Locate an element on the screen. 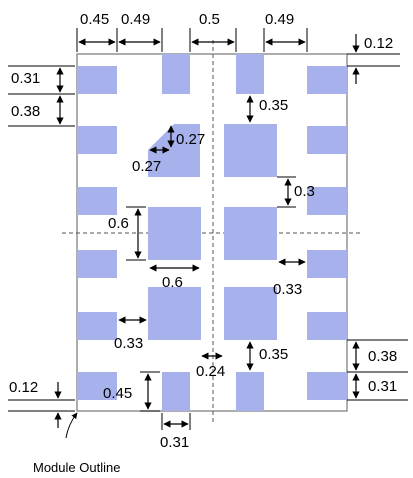 The width and height of the screenshot is (413, 478). mid-right-gap-dimension: 0.3 is located at coordinates (296, 192).